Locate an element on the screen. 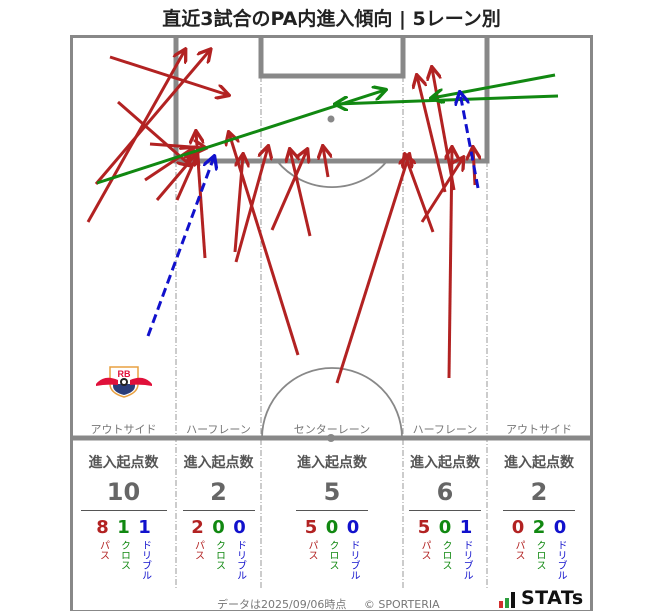 The image size is (663, 612). lane-label-halfspace-left: ハーフレーン is located at coordinates (218, 429).